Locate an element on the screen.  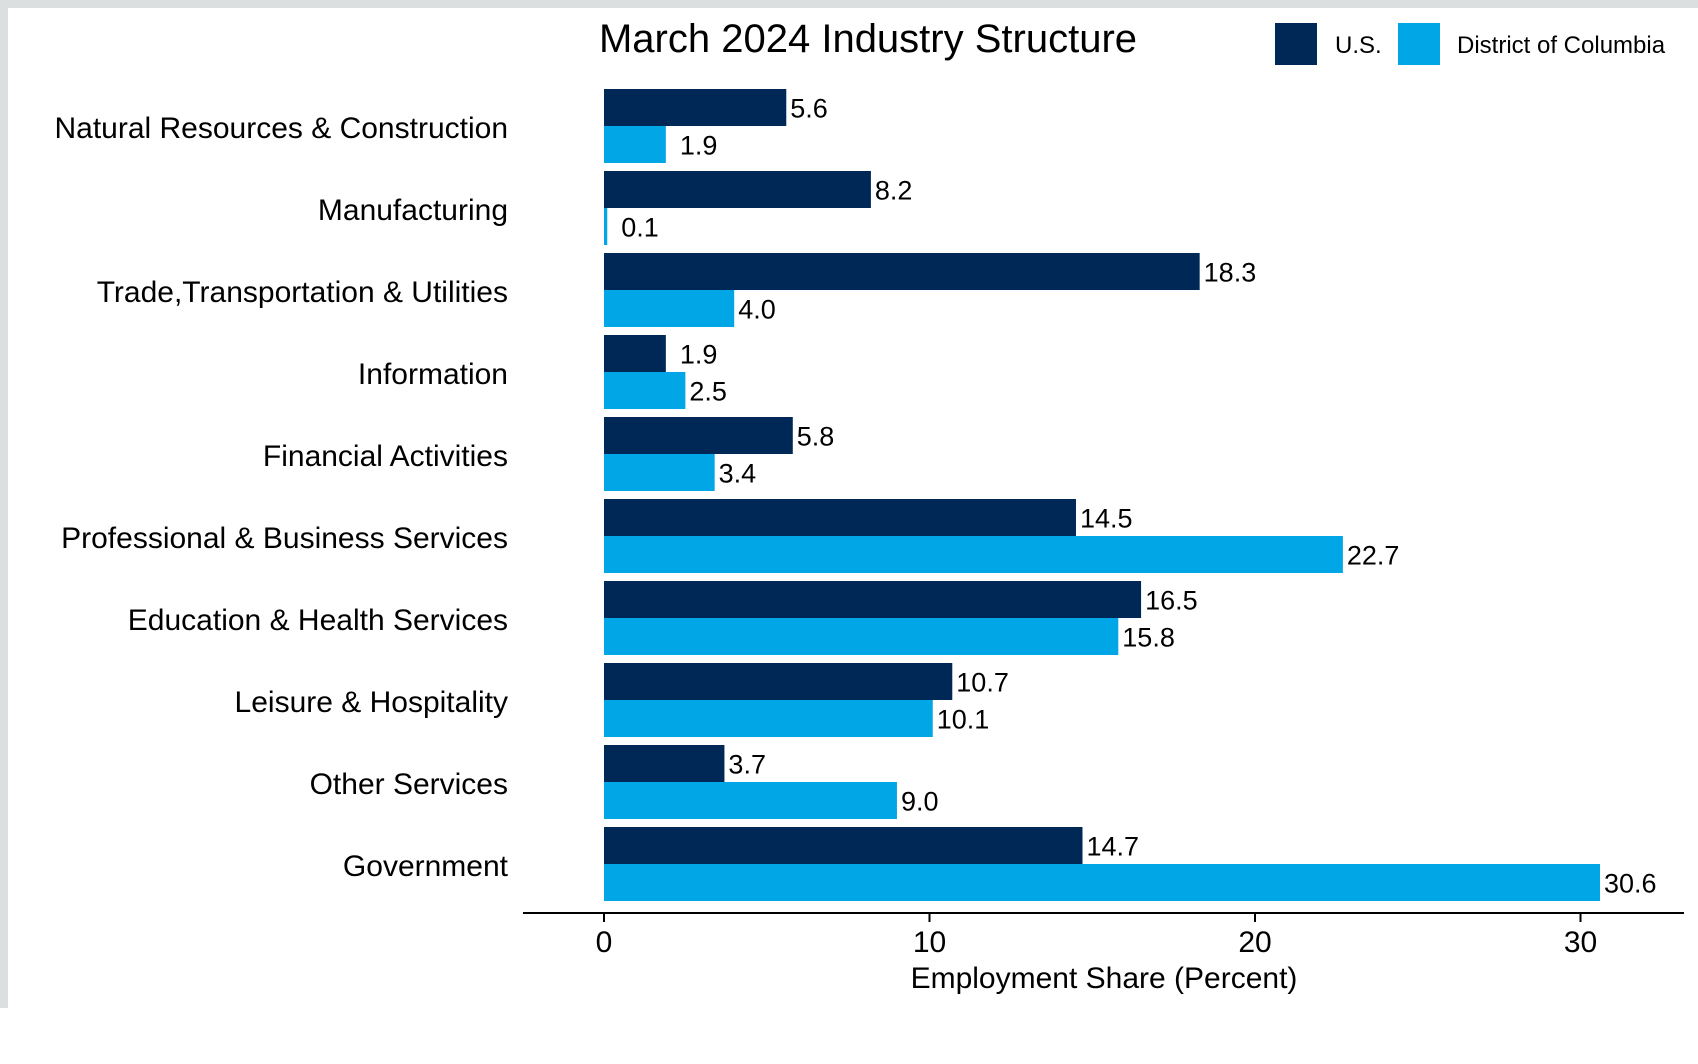
data-label-us: 5.8 is located at coordinates (816, 437).